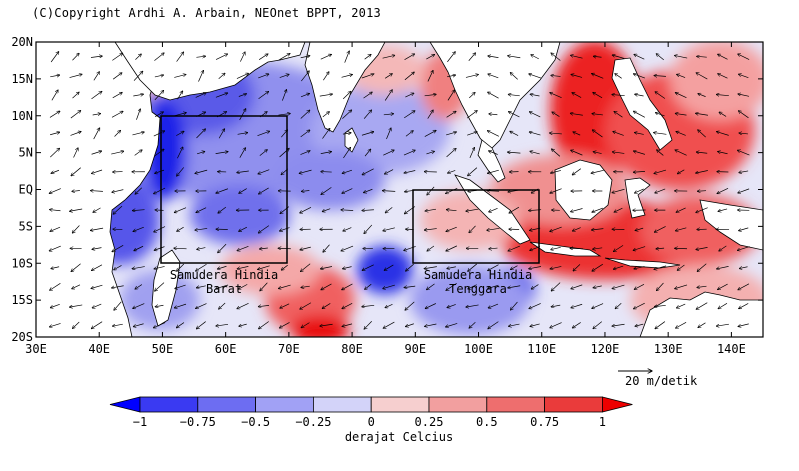 The height and width of the screenshot is (471, 799). I want to click on land-arabia, so click(210, 71).